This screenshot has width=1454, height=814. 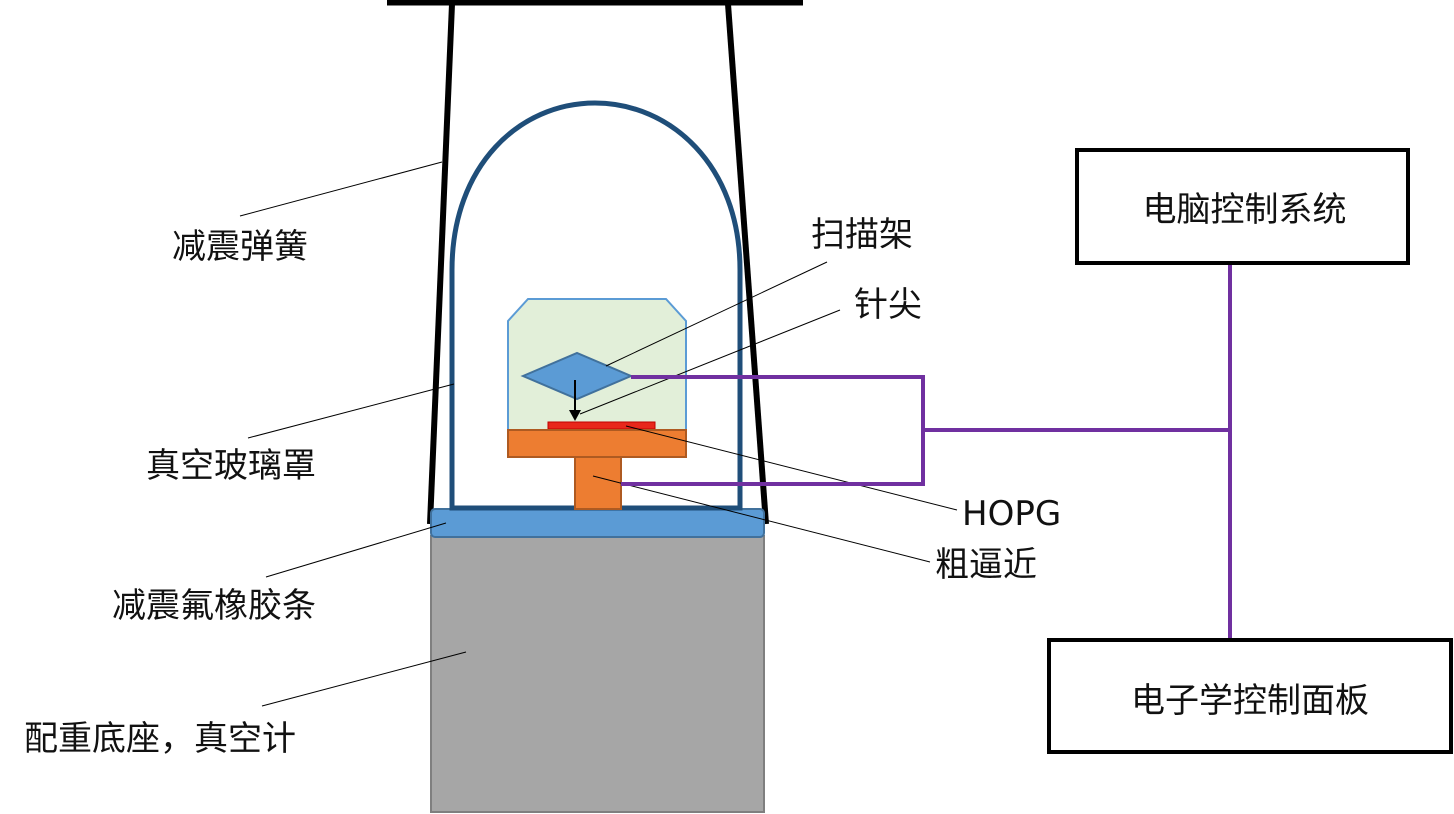 I want to click on label-tip: 针尖, so click(x=888, y=305).